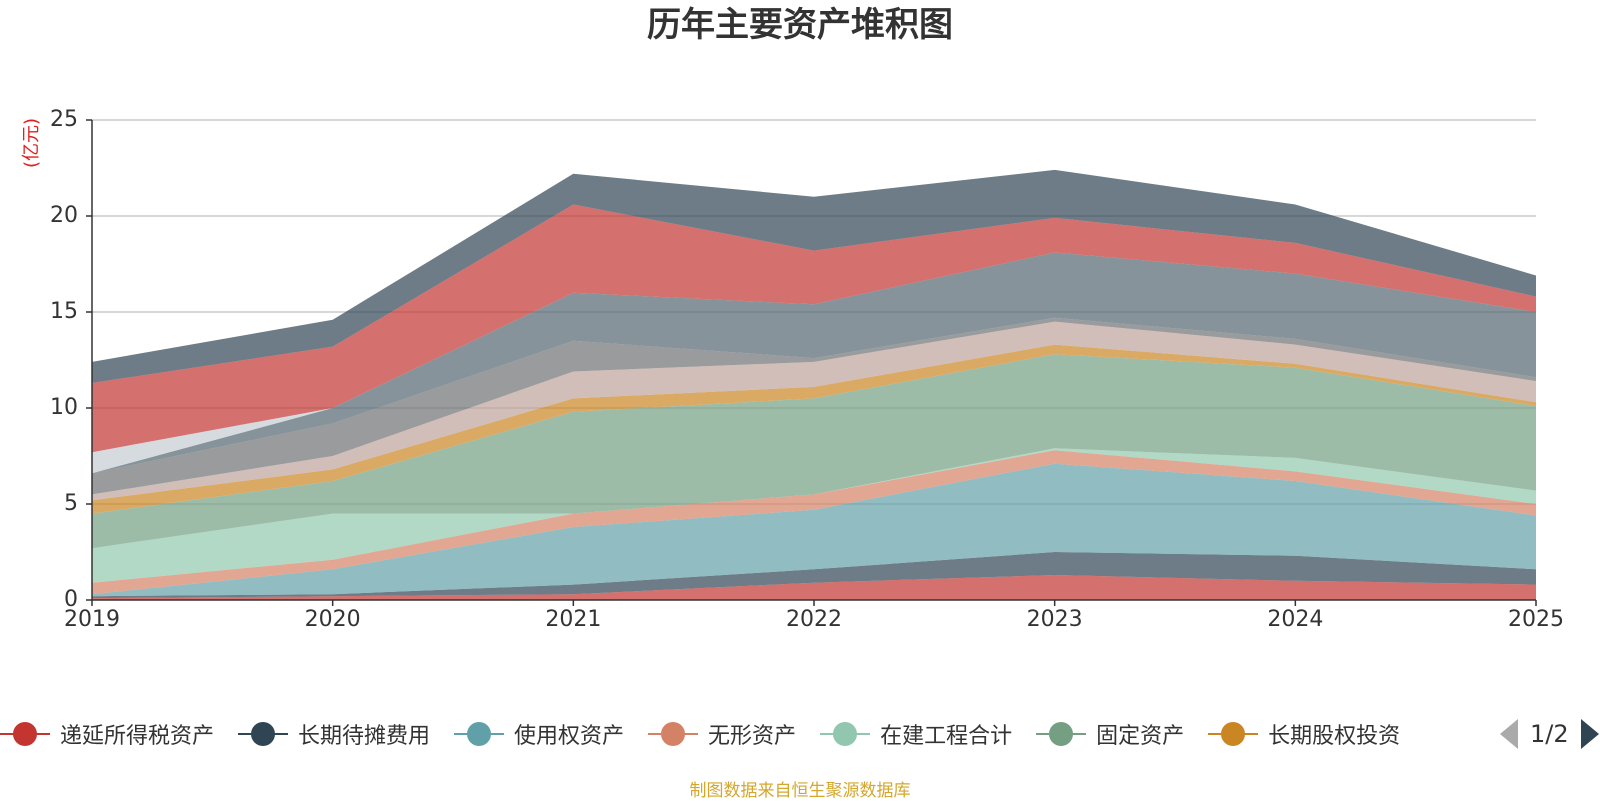  I want to click on legend-item: 固定资产, so click(1110, 734).